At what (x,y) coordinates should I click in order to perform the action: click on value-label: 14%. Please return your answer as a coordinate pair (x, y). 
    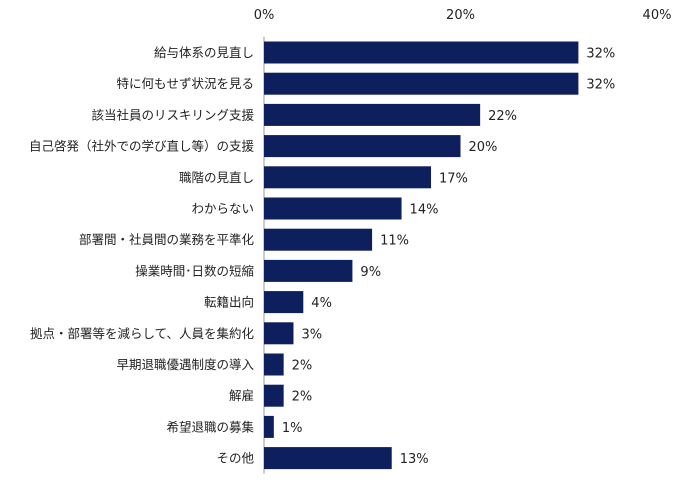
    Looking at the image, I should click on (424, 210).